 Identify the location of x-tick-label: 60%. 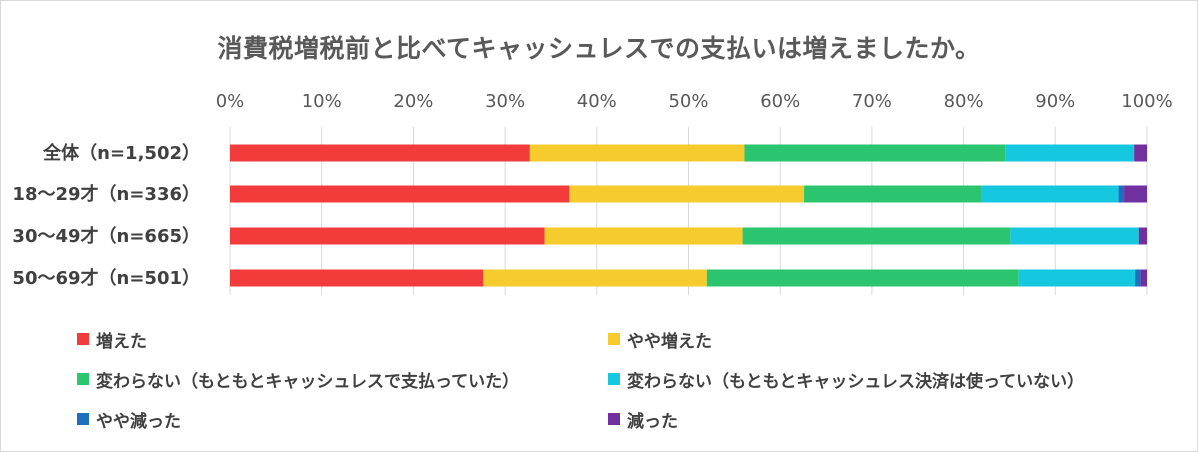
(780, 101).